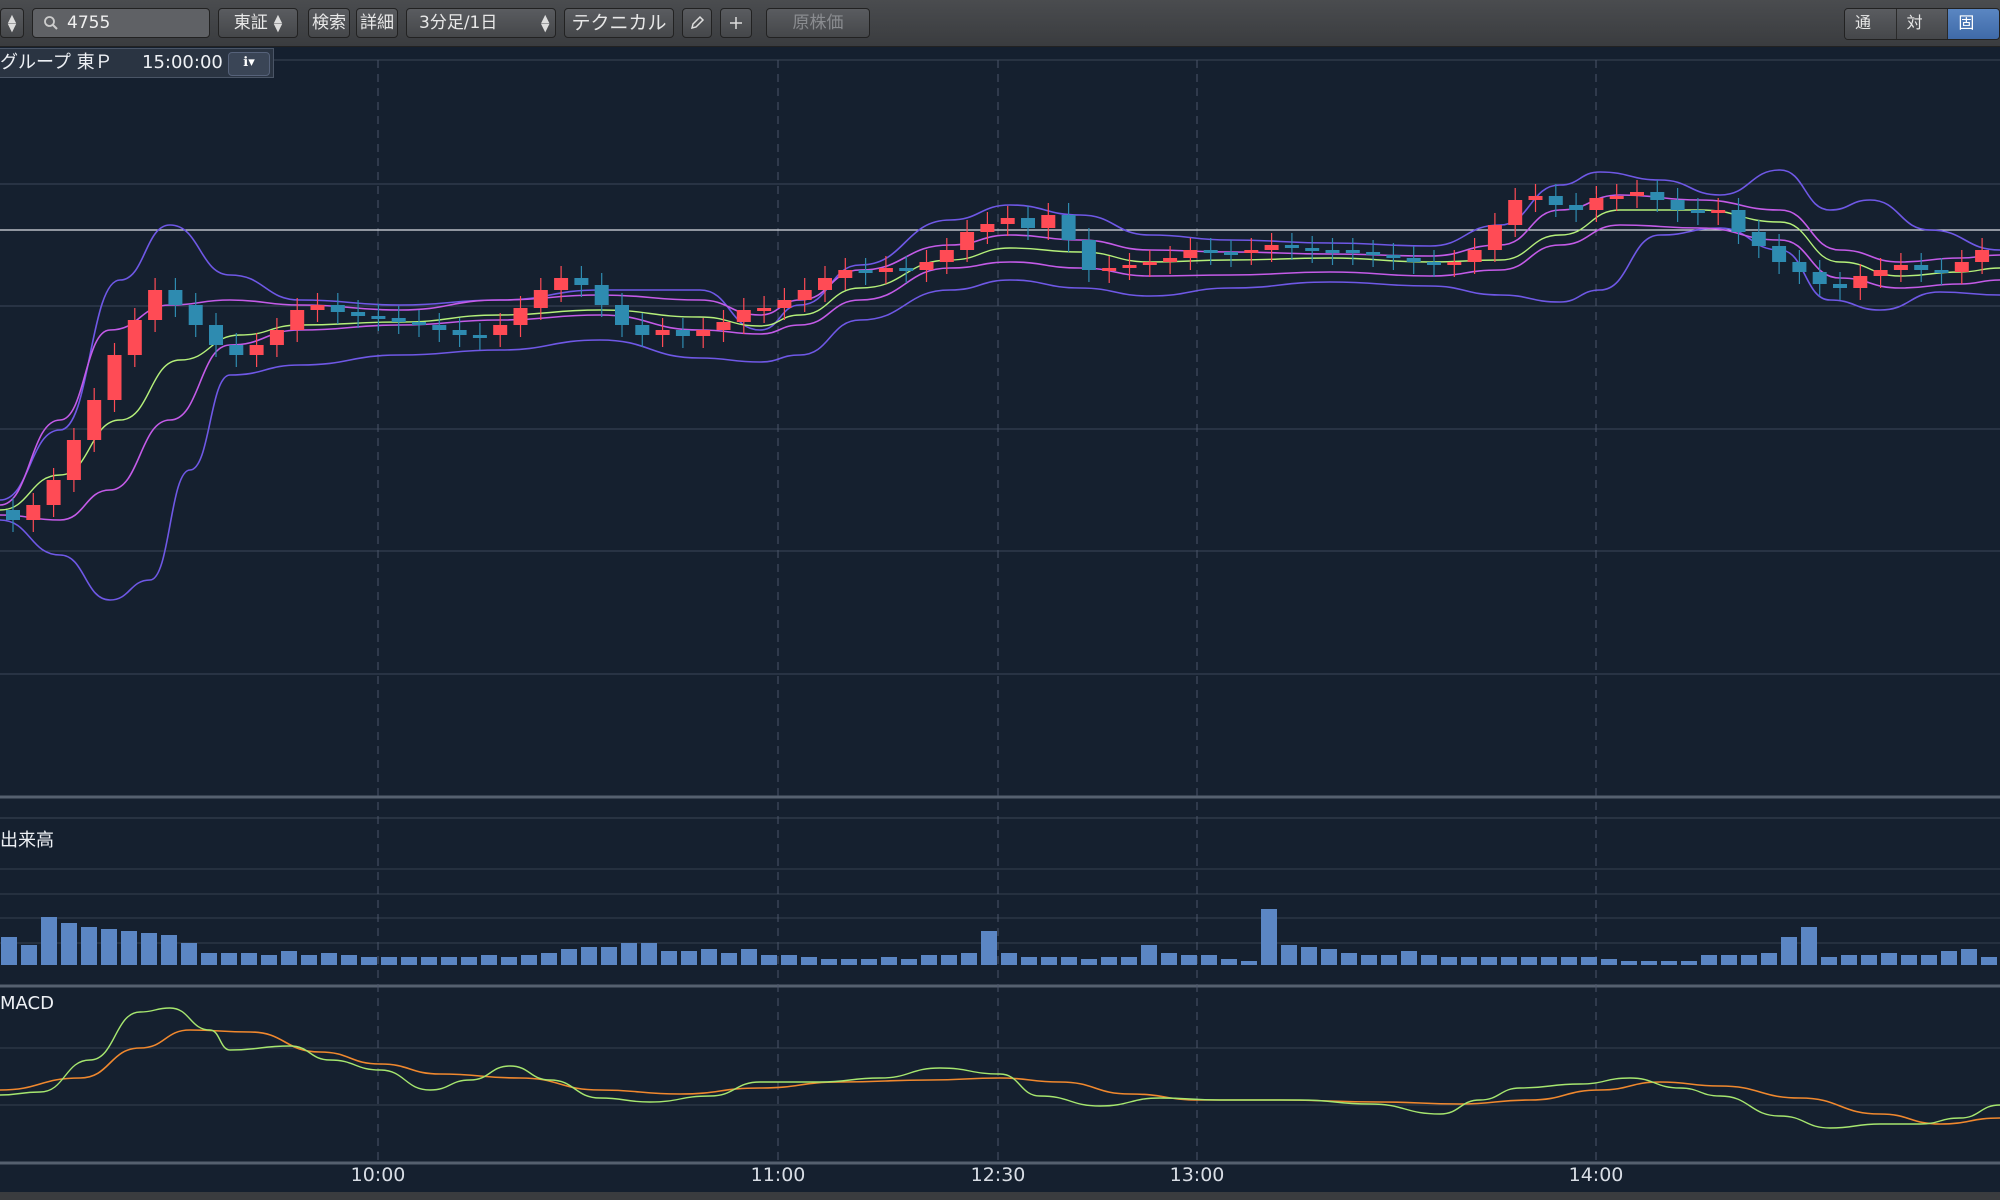 Image resolution: width=2000 pixels, height=1200 pixels. Describe the element at coordinates (1000, 1196) in the screenshot. I see `bottom-scrollbar` at that location.